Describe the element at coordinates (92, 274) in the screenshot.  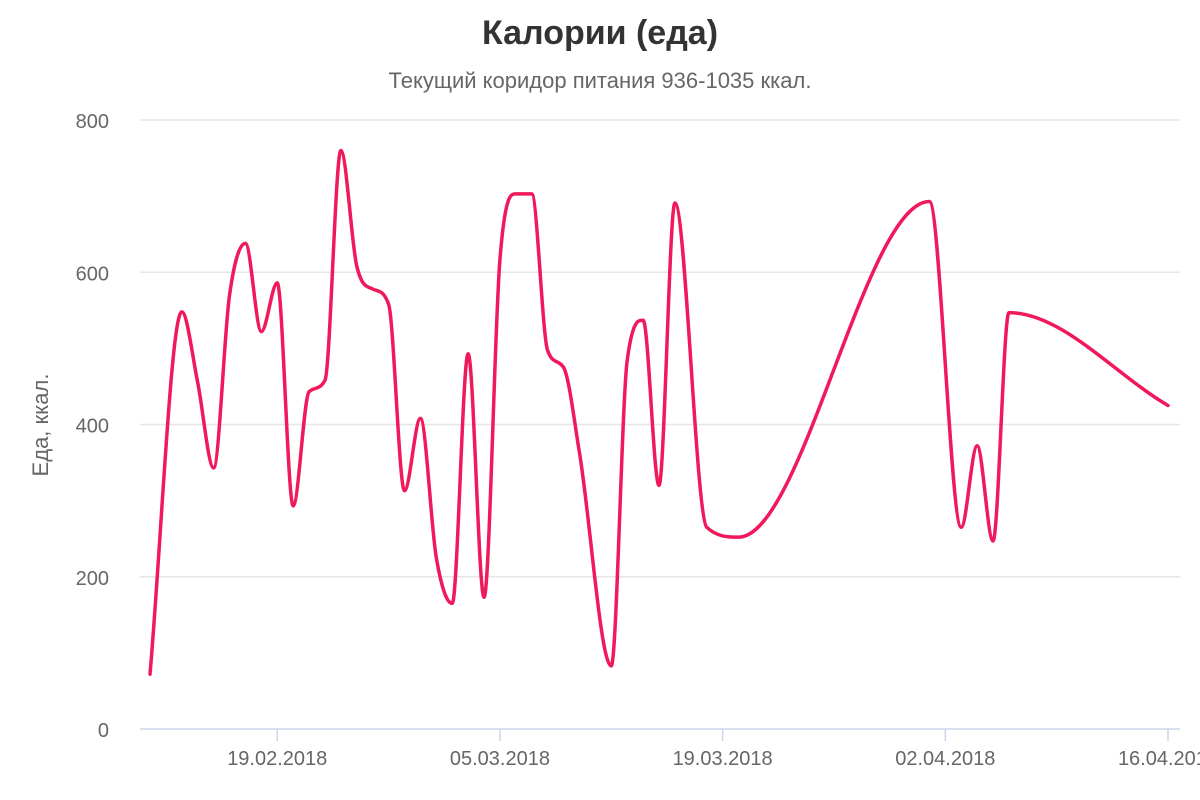
I see `y-tick-label: 600` at that location.